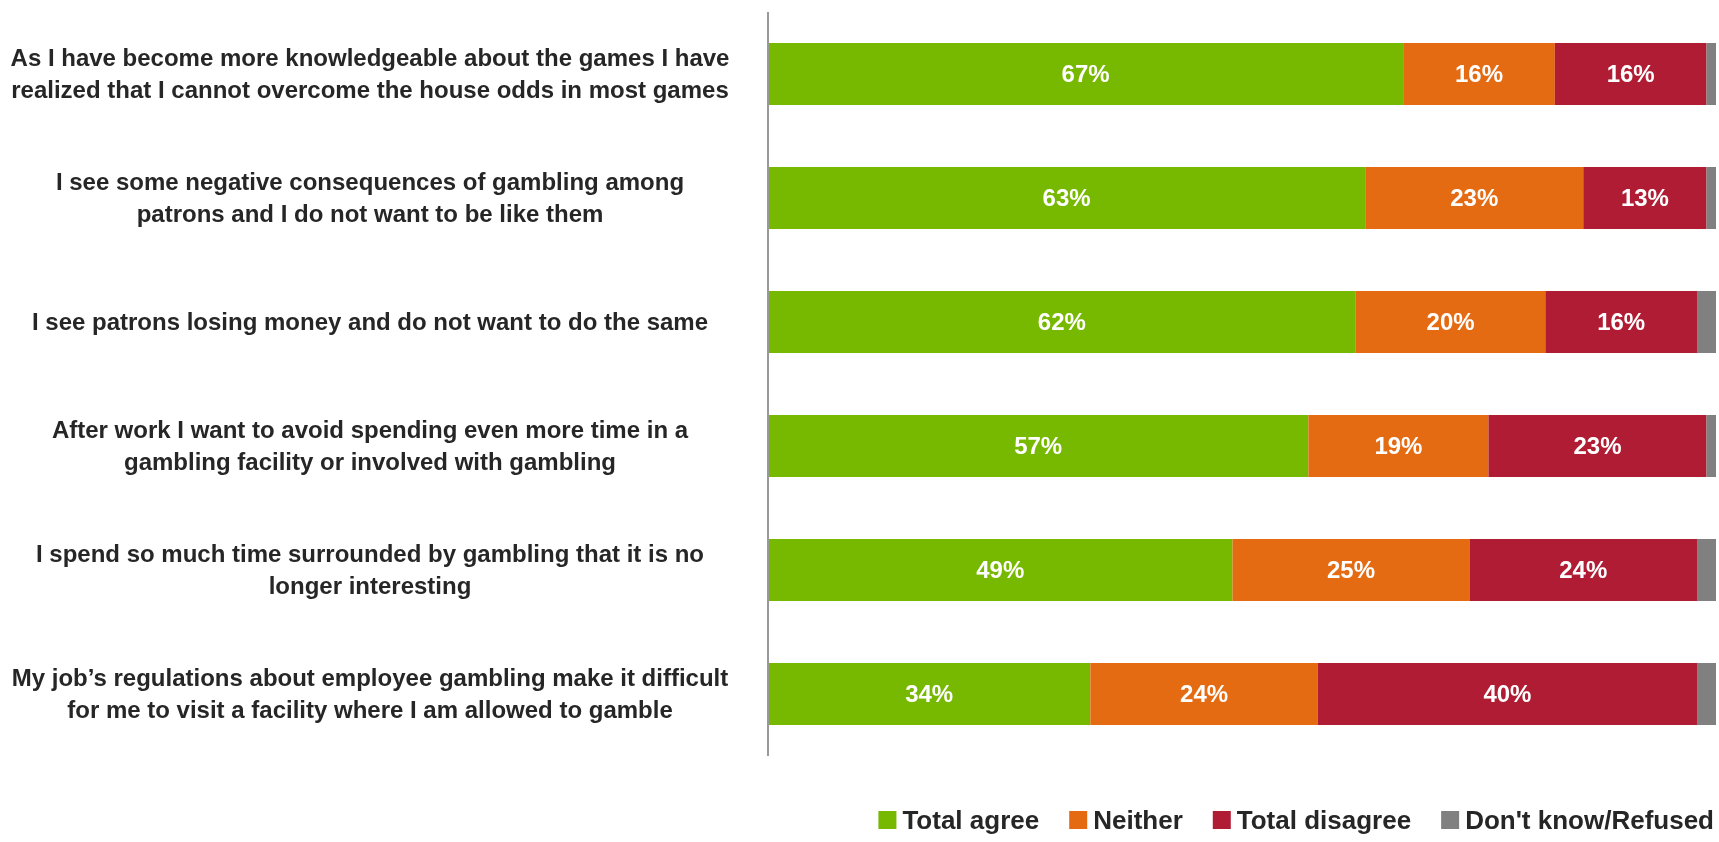  I want to click on legend-label: Don't know/Refused, so click(1589, 820).